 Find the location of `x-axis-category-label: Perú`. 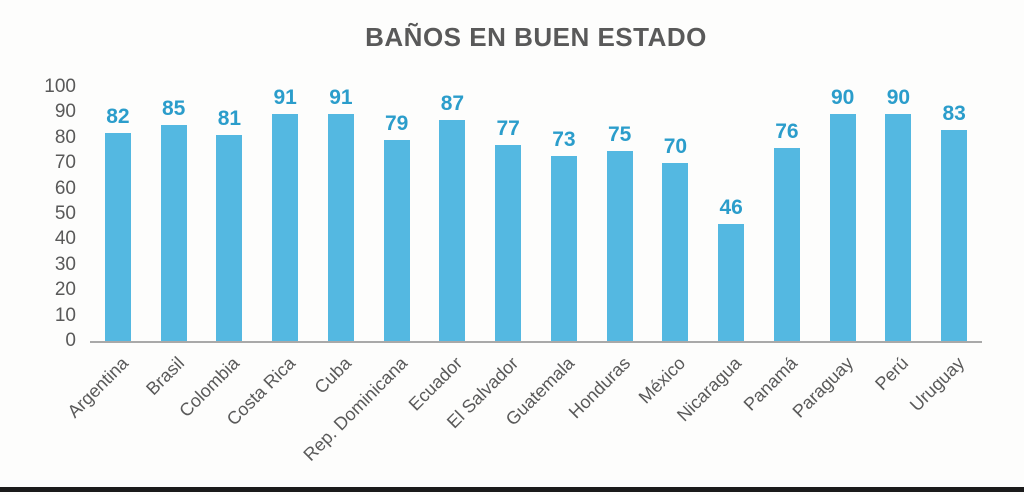

x-axis-category-label: Perú is located at coordinates (892, 374).